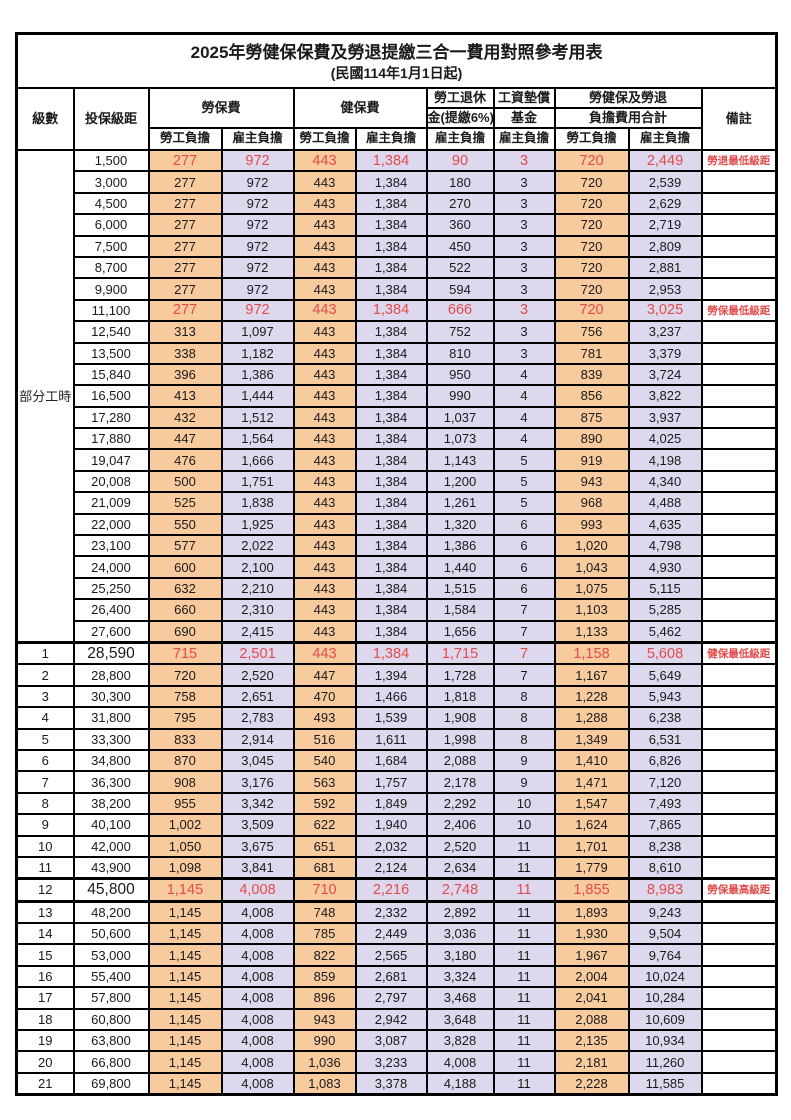  What do you see at coordinates (257, 139) in the screenshot?
I see `subheader-labor-employer: 雇主負擔` at bounding box center [257, 139].